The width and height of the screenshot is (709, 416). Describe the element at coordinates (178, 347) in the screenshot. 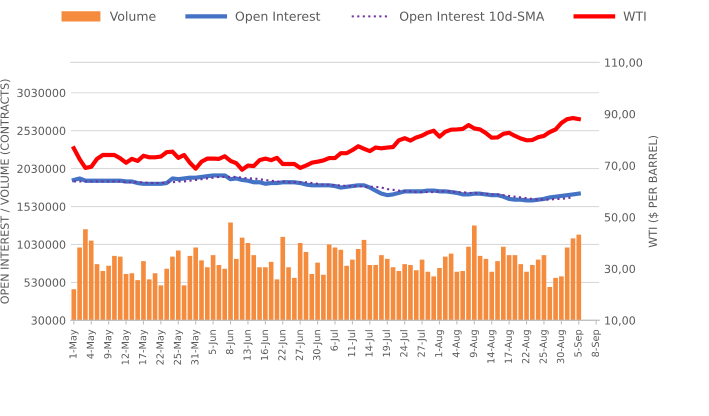

I see `x-tick-label: 25-May` at that location.